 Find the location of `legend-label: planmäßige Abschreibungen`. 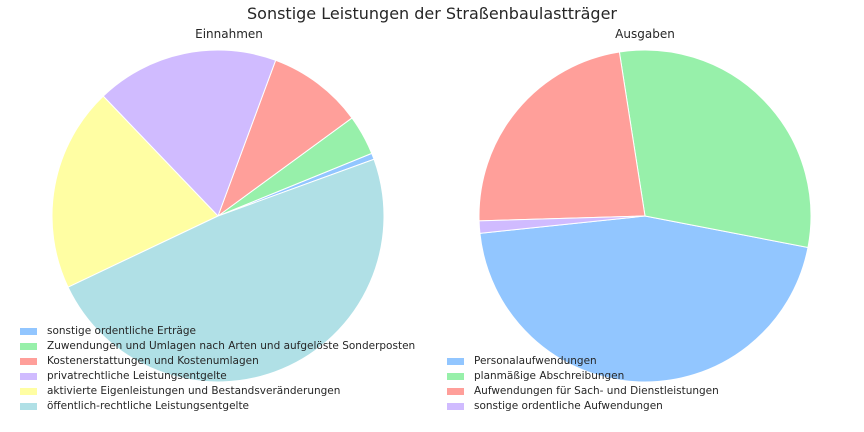

legend-label: planmäßige Abschreibungen is located at coordinates (549, 376).